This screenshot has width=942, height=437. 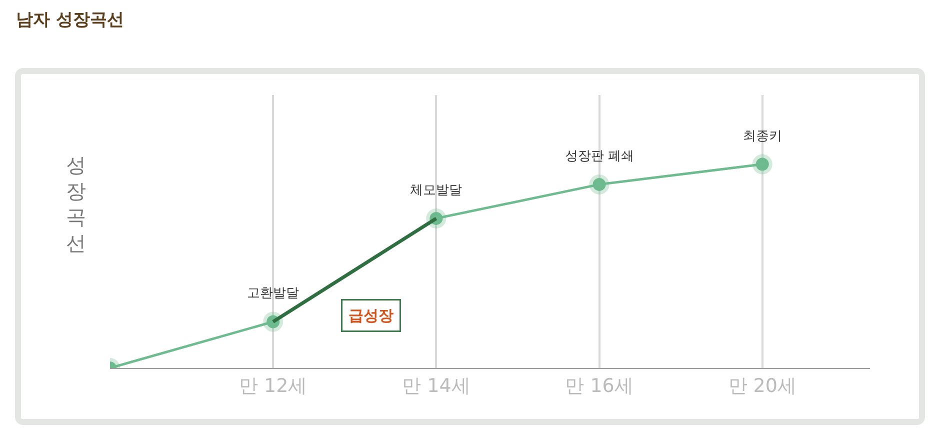 What do you see at coordinates (762, 136) in the screenshot?
I see `annotation: 최종키` at bounding box center [762, 136].